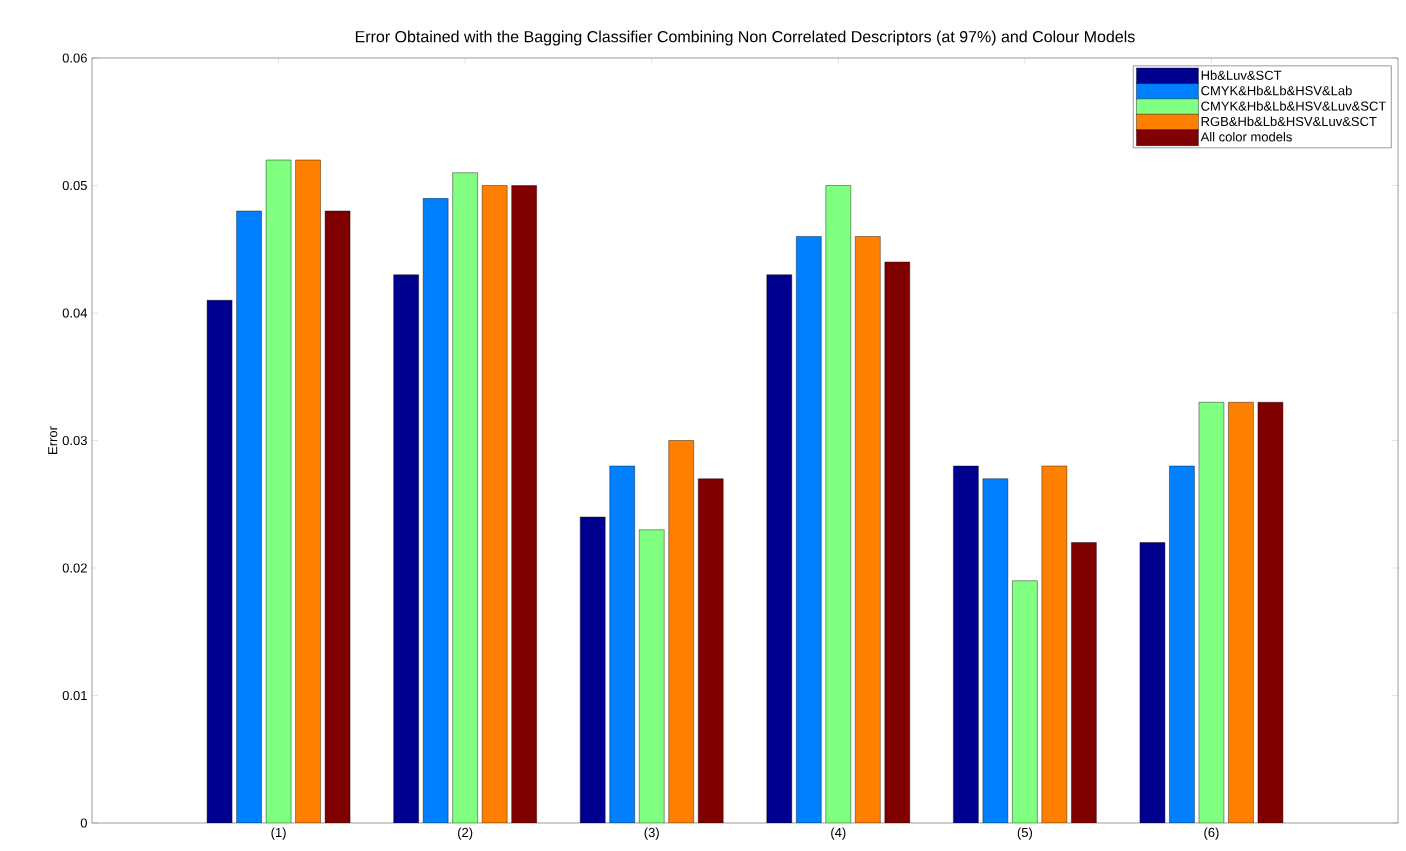 The width and height of the screenshot is (1406, 851). I want to click on y-tick-label: 0.05, so click(74, 185).